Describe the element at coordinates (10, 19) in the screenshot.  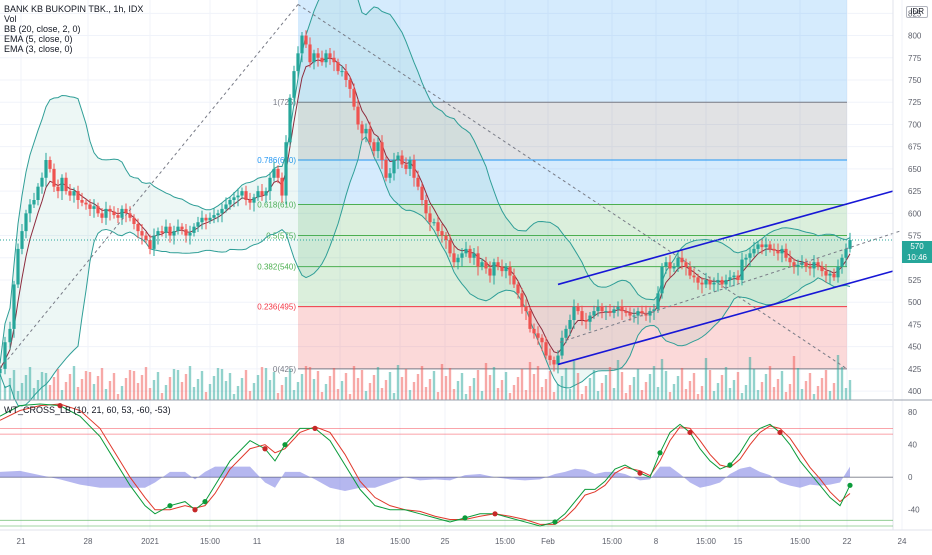
I see `indicator-vol: Vol` at that location.